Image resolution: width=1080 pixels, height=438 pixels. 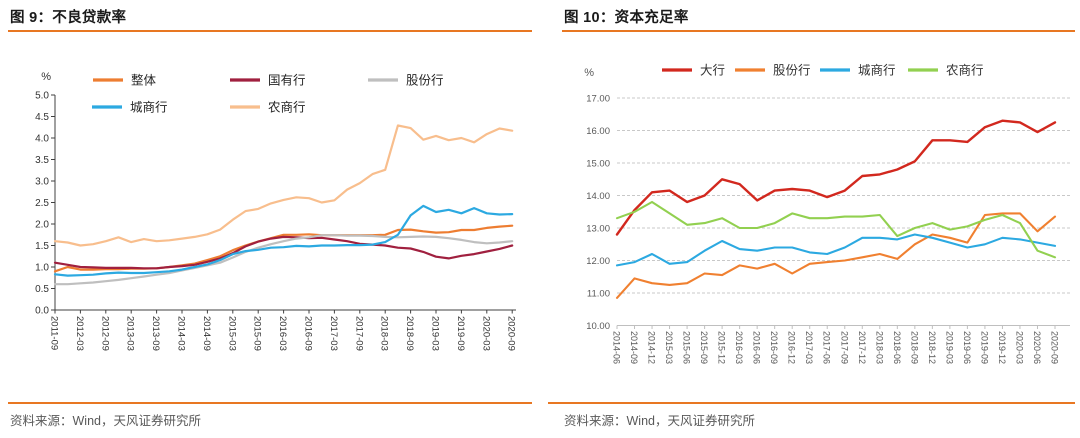 I want to click on x-tick-label: 2018-12, so click(x=932, y=347).